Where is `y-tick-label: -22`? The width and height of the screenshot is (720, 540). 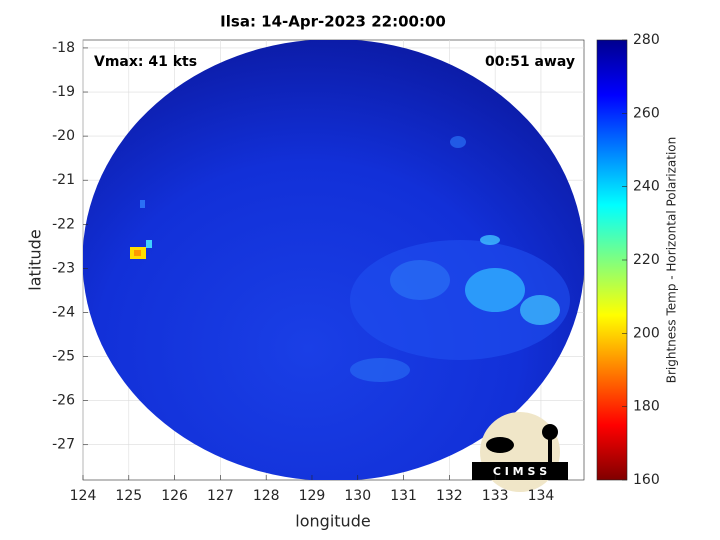 y-tick-label: -22 is located at coordinates (63, 224).